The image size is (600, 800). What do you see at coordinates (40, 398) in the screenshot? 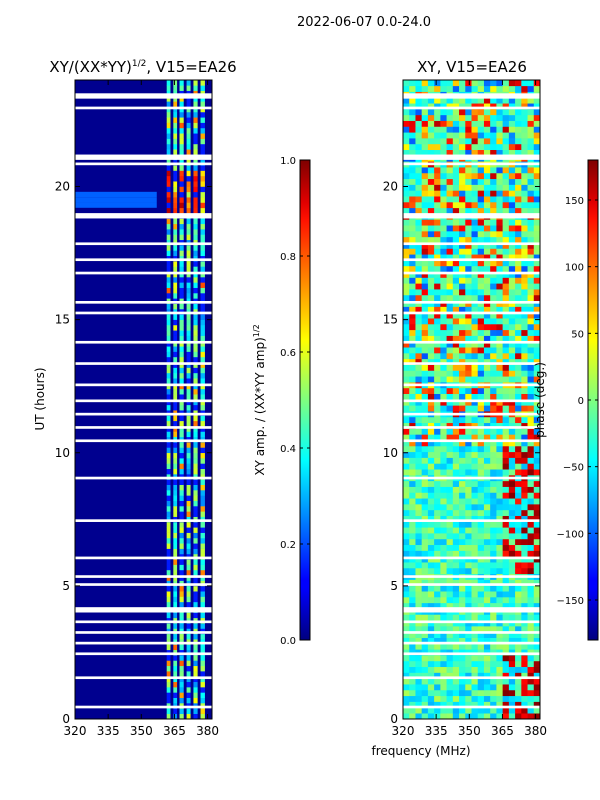
I see `left-ylabel: UT (hours)` at bounding box center [40, 398].